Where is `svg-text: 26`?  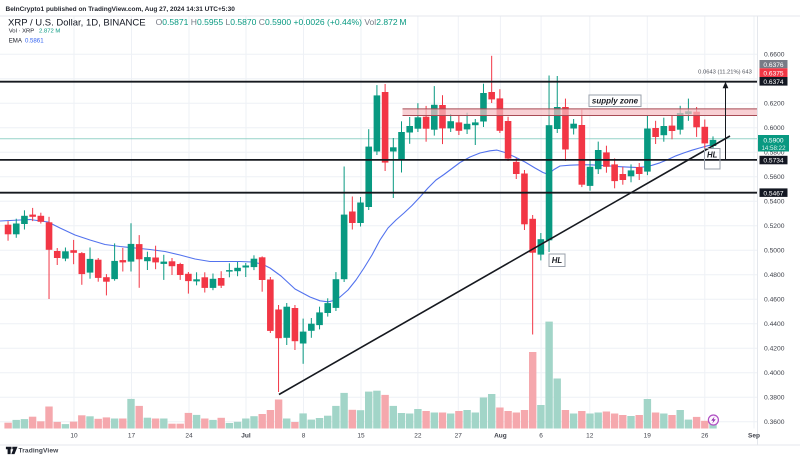
svg-text: 26 is located at coordinates (705, 435).